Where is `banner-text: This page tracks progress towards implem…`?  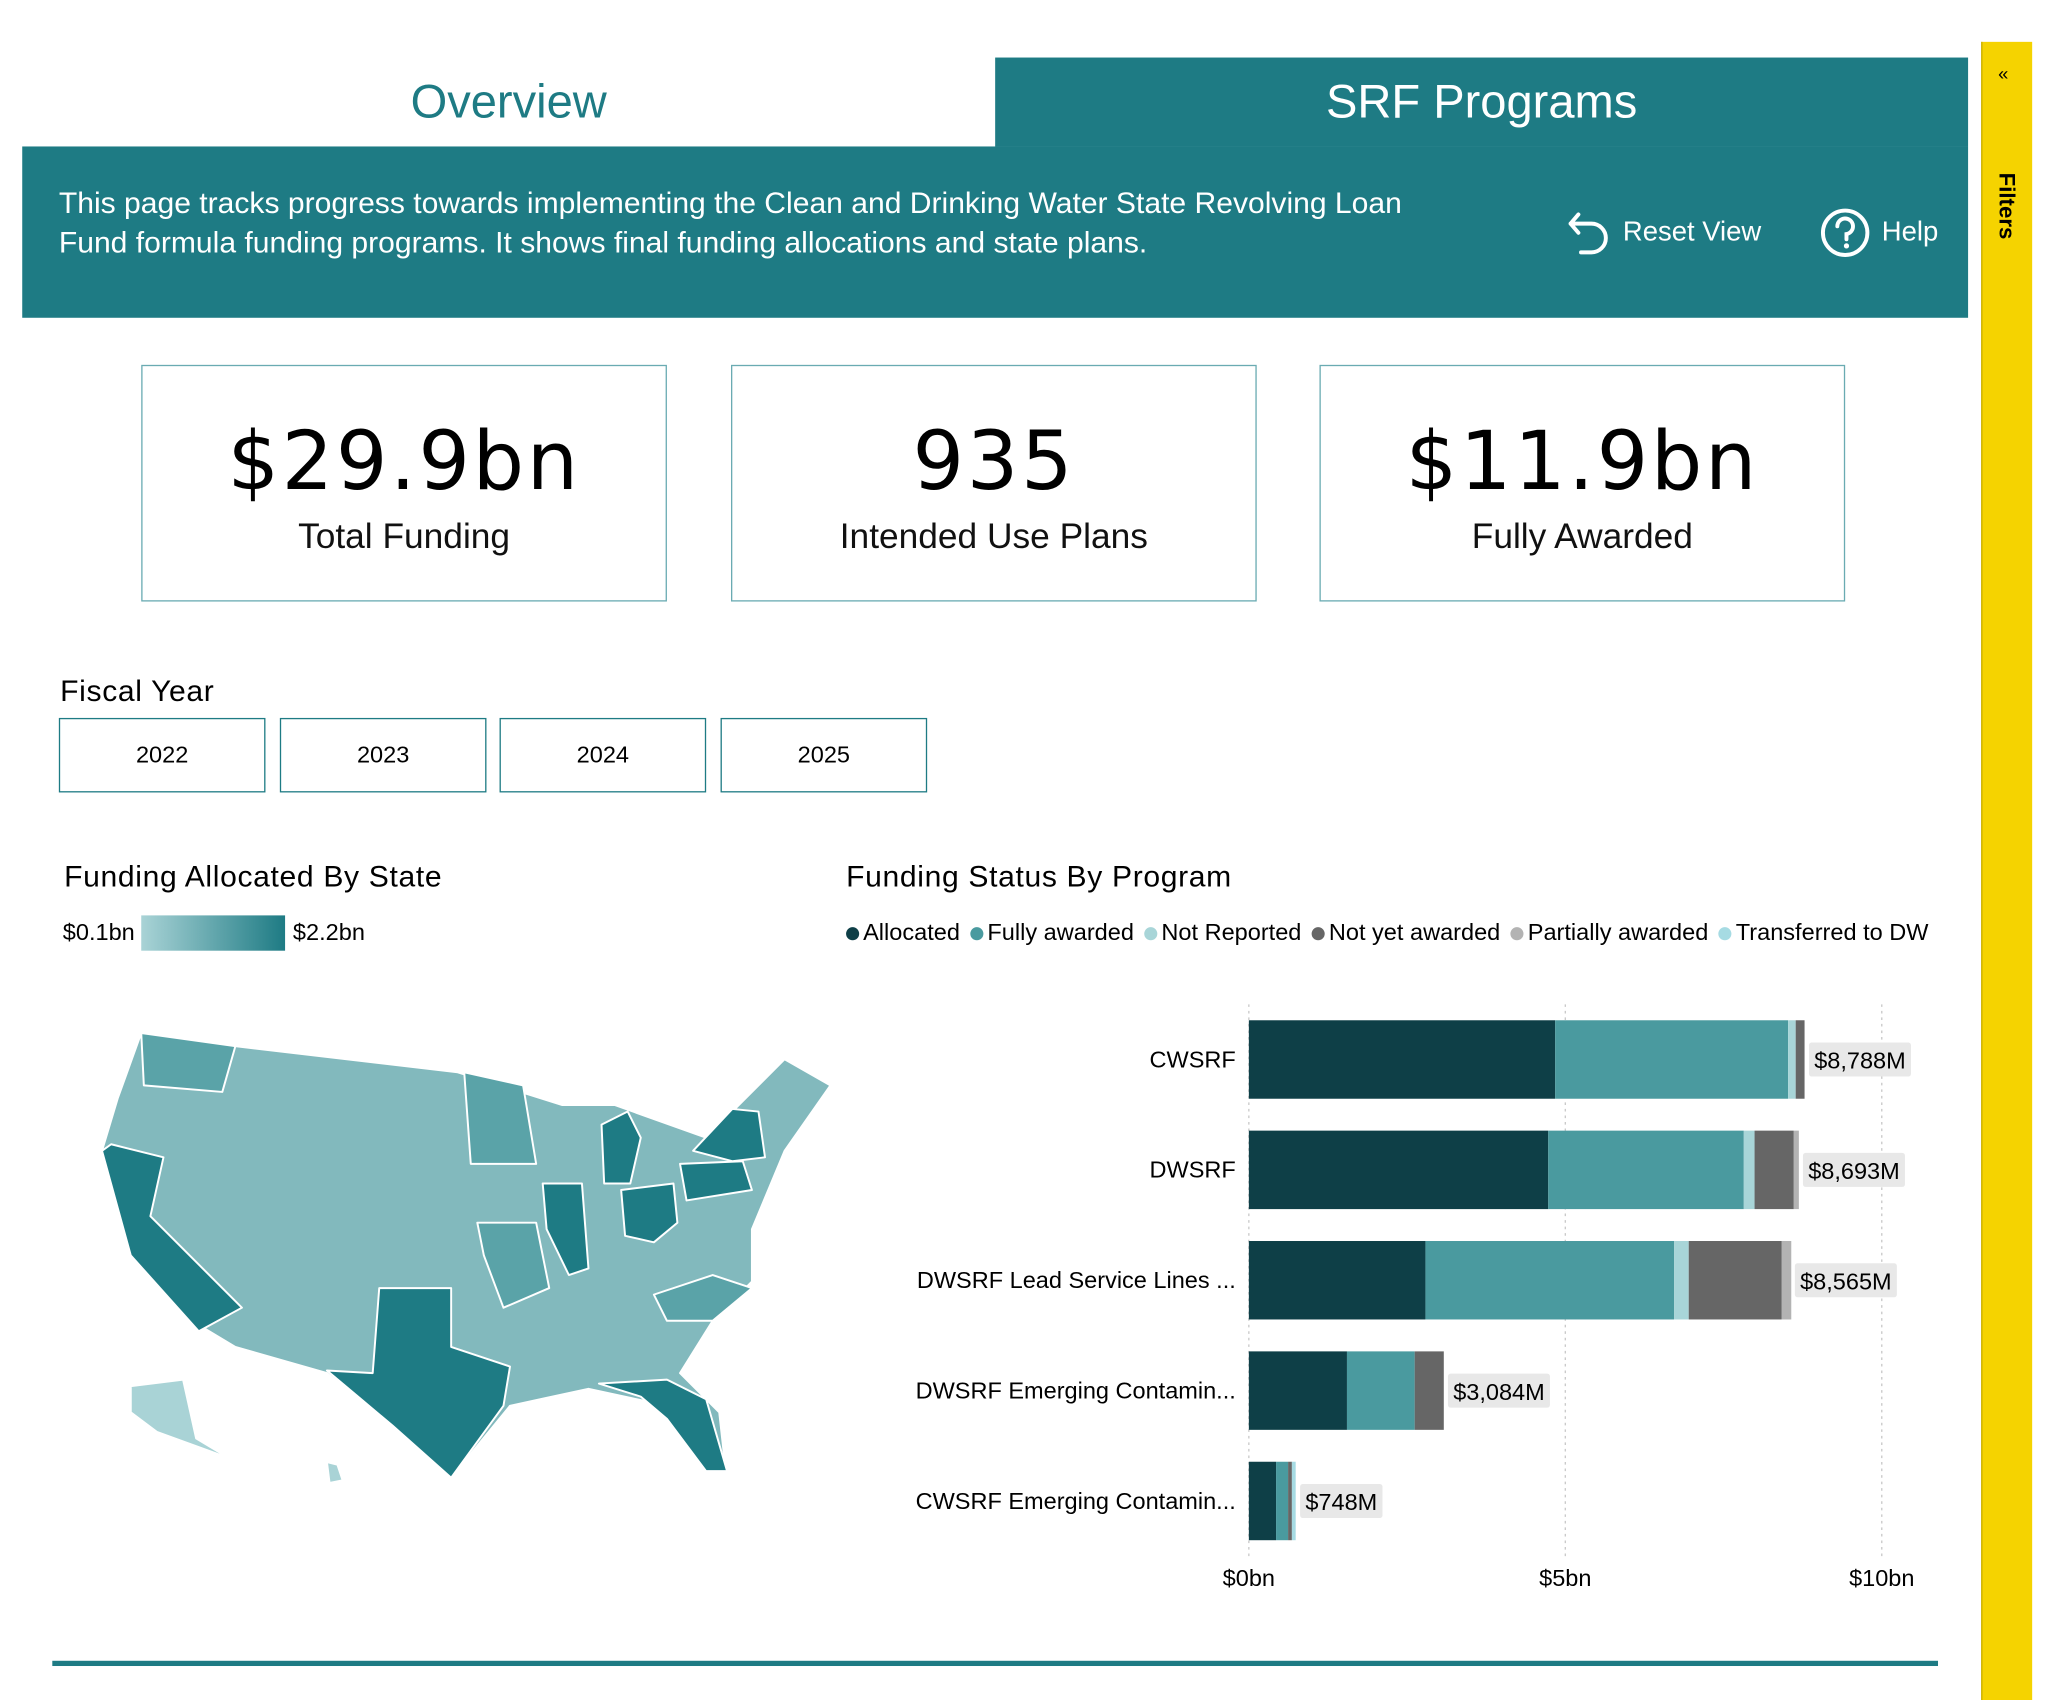
banner-text: This page tracks progress towards implem… is located at coordinates (730, 222).